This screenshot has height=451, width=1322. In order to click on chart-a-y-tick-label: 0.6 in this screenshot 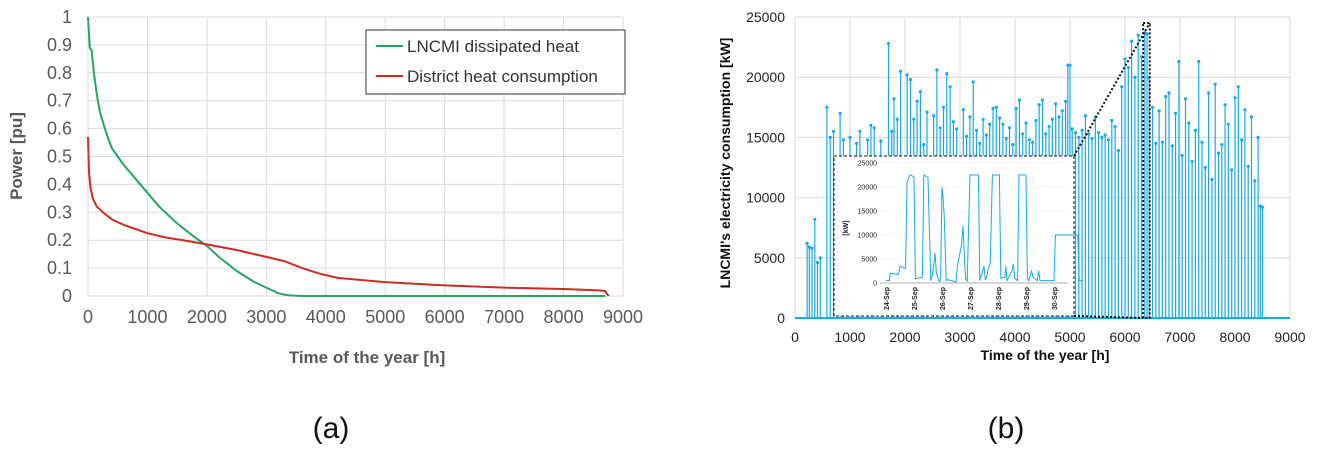, I will do `click(59, 129)`.